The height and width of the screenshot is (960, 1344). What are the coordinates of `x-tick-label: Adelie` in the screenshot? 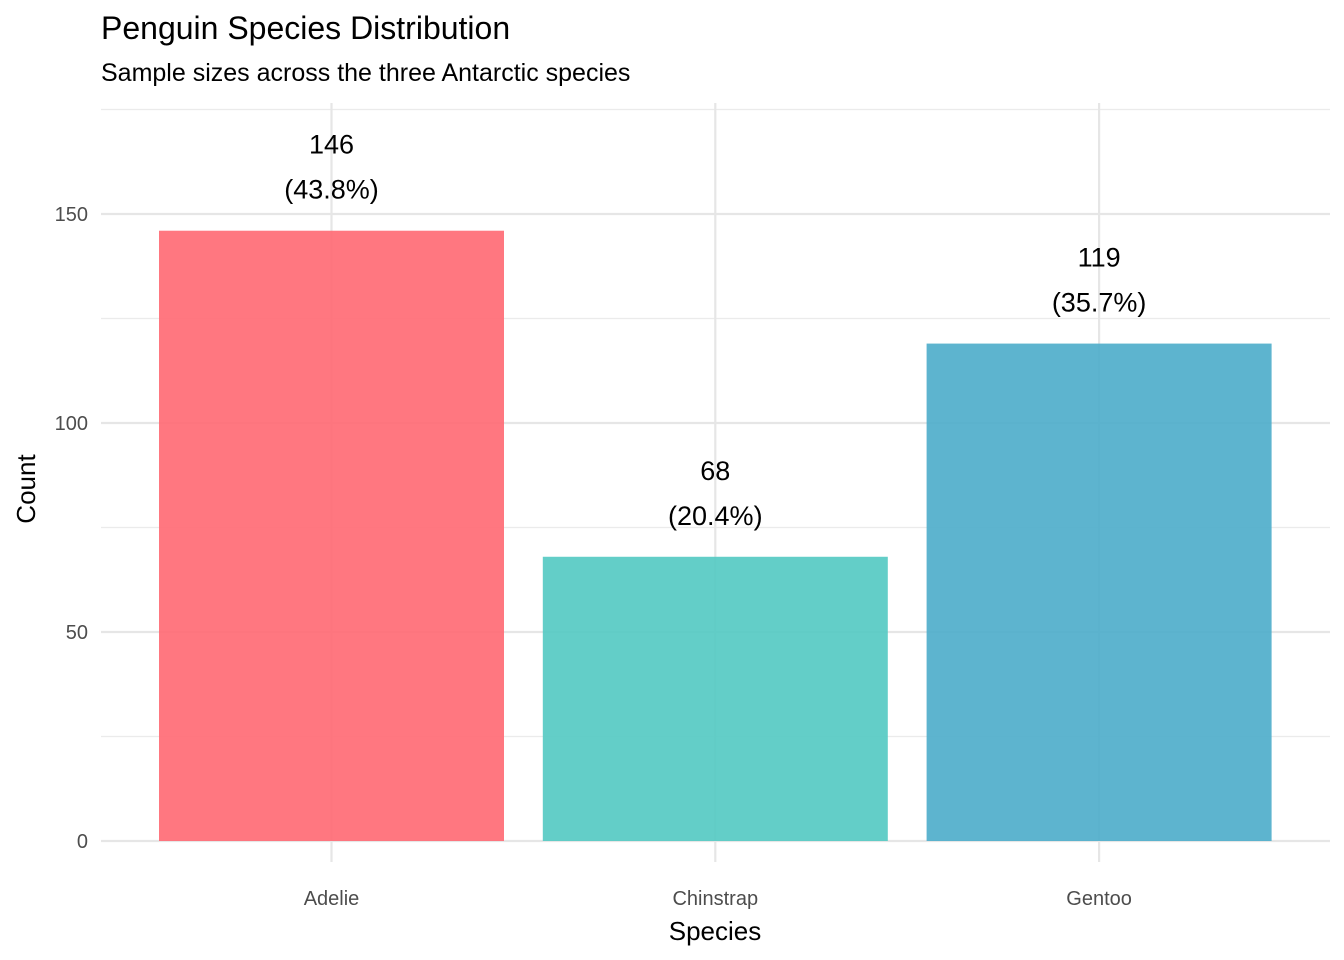 It's located at (332, 899).